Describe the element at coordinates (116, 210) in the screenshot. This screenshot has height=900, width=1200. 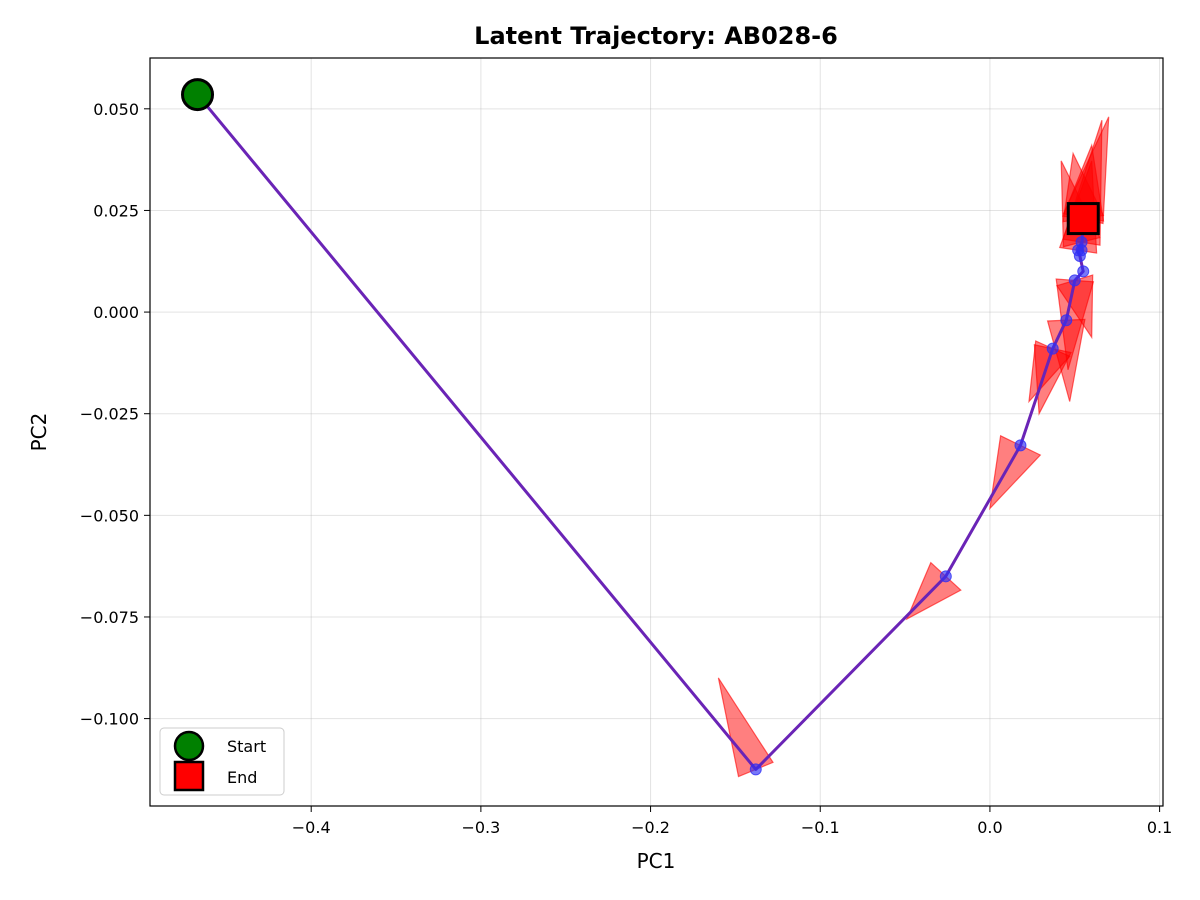
I see `y-tick-label: 0.025` at that location.